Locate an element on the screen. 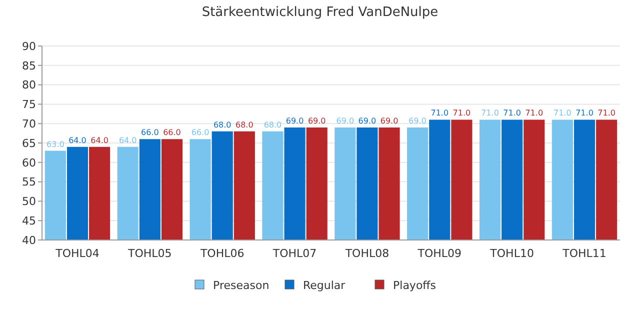 This screenshot has height=320, width=640. y-tick-label: 75 is located at coordinates (29, 105).